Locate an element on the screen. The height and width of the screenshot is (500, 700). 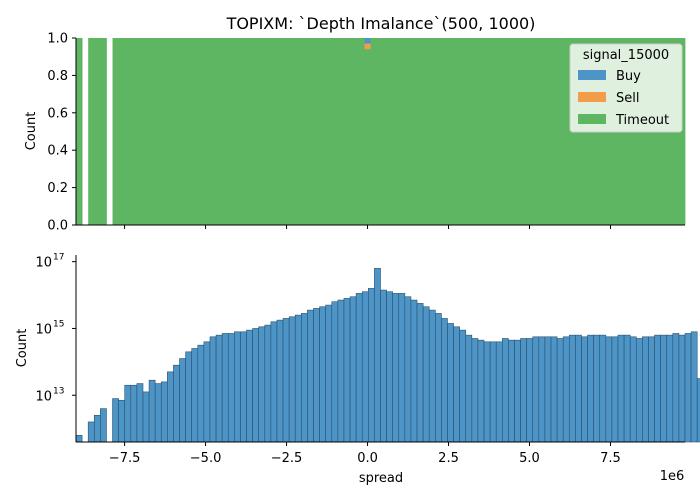
legend-title: signal_15000 is located at coordinates (626, 55).